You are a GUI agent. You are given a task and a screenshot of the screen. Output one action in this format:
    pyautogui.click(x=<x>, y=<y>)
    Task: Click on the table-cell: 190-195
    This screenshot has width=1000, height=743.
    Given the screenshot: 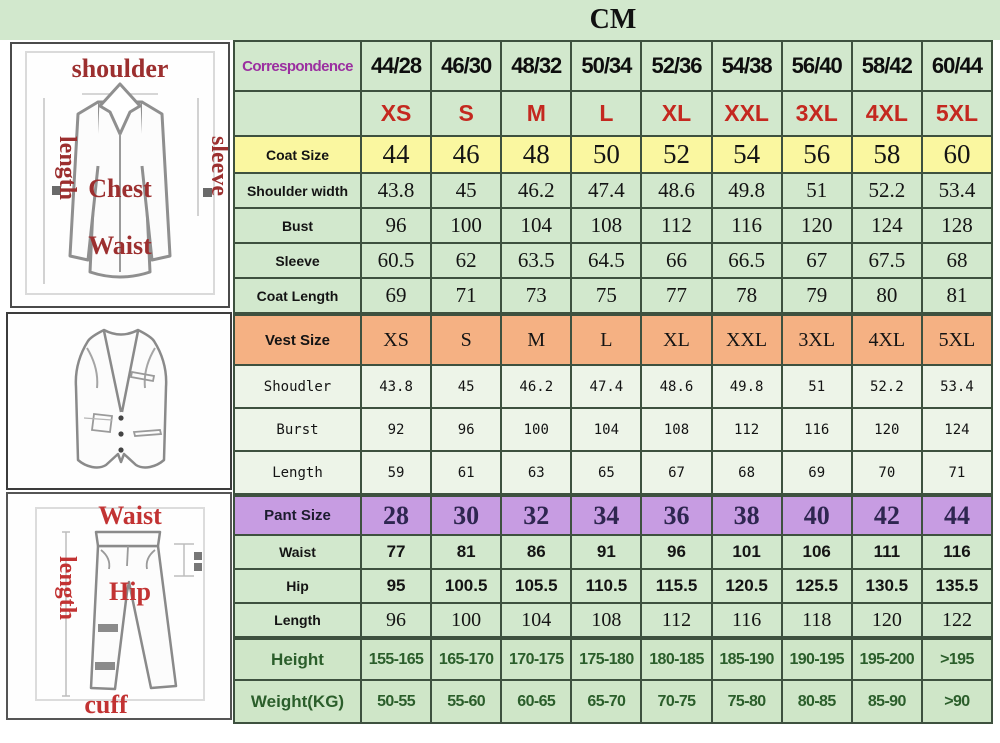 What is the action you would take?
    pyautogui.click(x=817, y=659)
    